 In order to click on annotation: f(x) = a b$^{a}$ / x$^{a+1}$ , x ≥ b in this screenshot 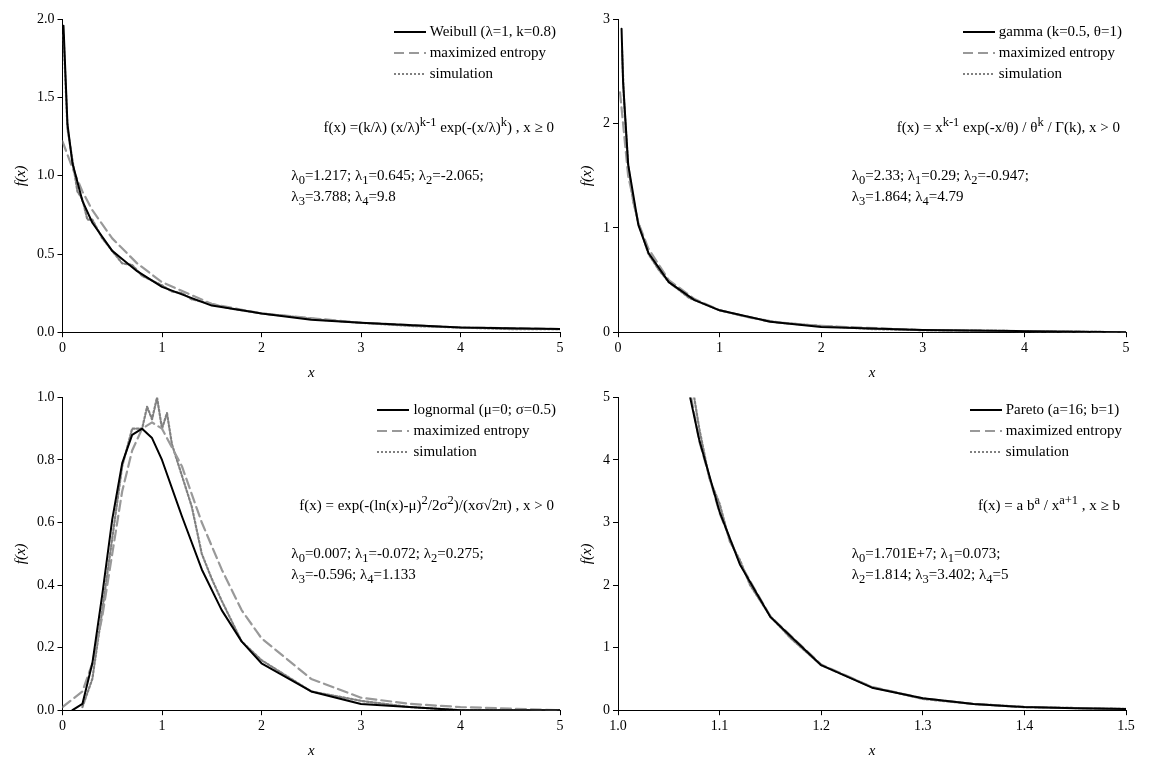, I will do `click(1049, 504)`.